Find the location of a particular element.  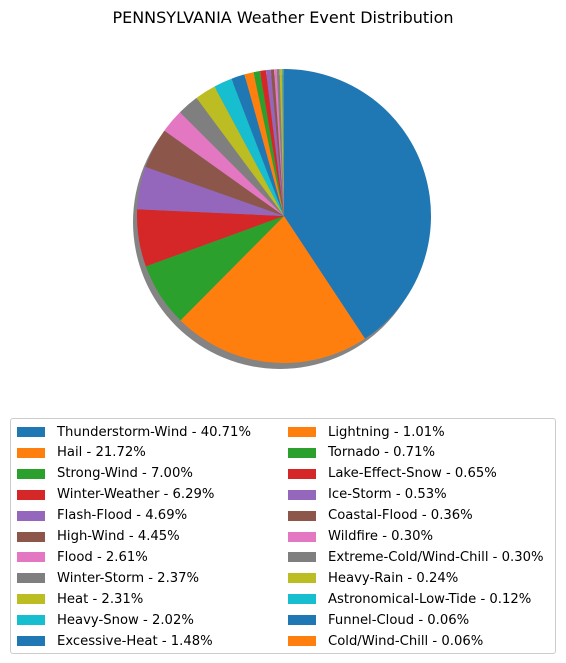

pie-slice-coastal-flood is located at coordinates (277, 142).